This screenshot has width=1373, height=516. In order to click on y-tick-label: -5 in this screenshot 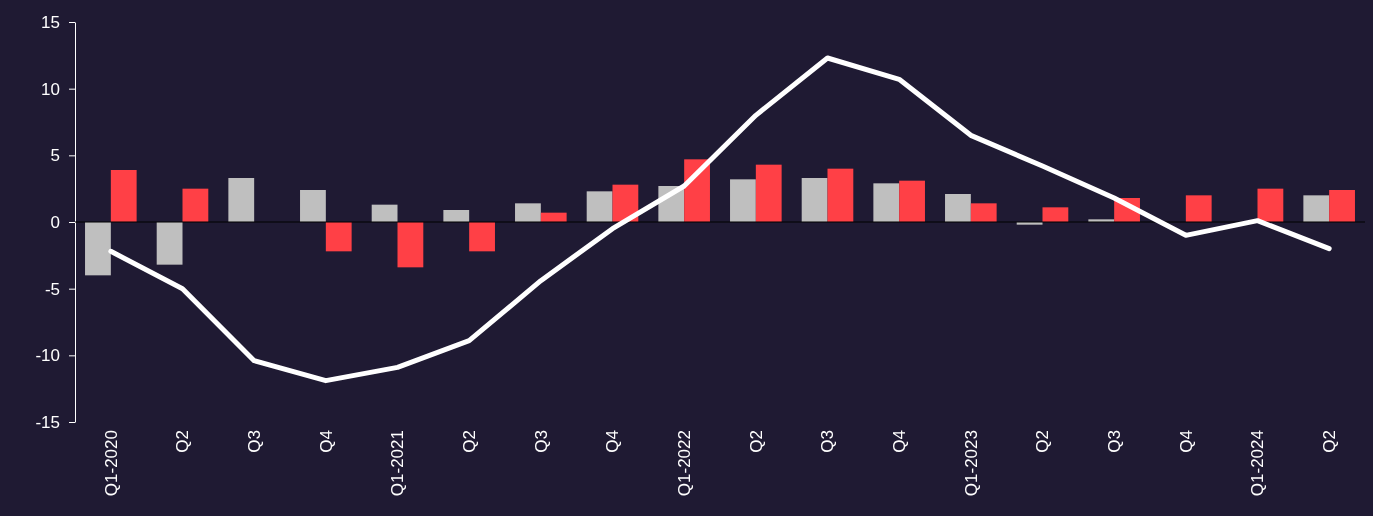, I will do `click(52, 289)`.